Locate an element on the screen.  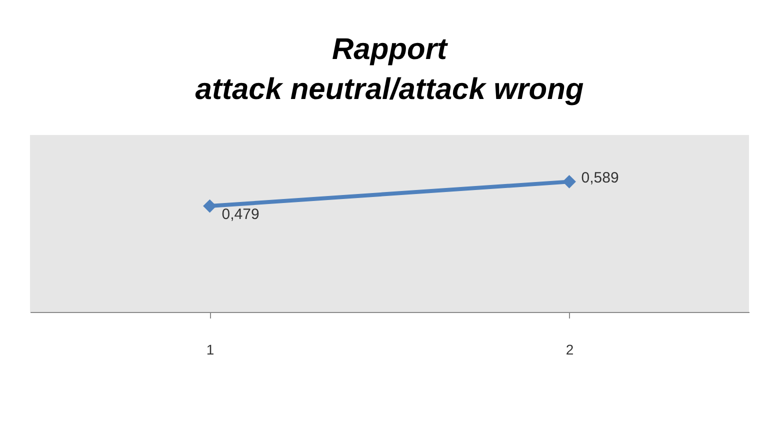
data-label: 0,589 is located at coordinates (600, 178).